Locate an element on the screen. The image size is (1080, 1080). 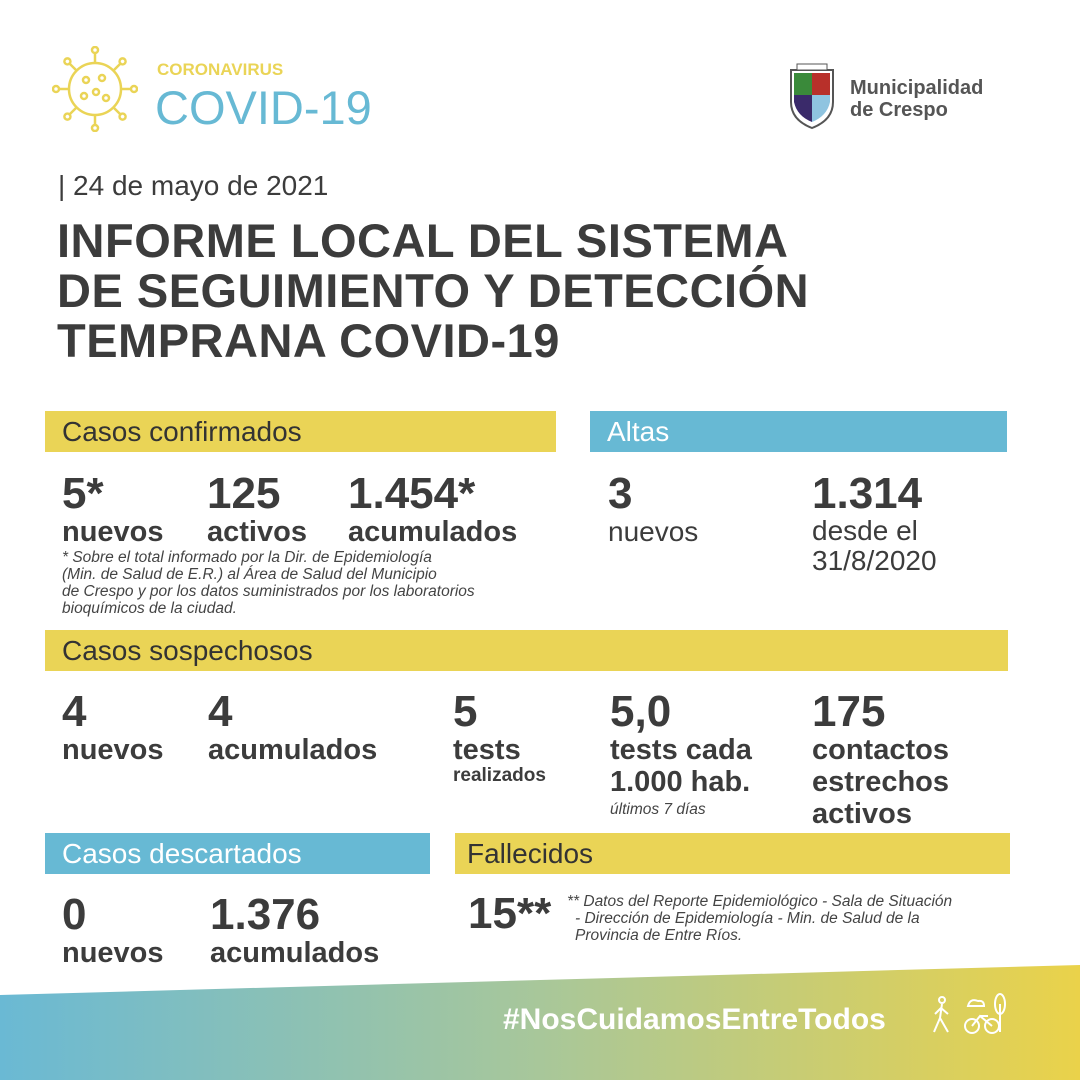
stat-descartados-nuevos: 0 nuevos is located at coordinates (113, 930).